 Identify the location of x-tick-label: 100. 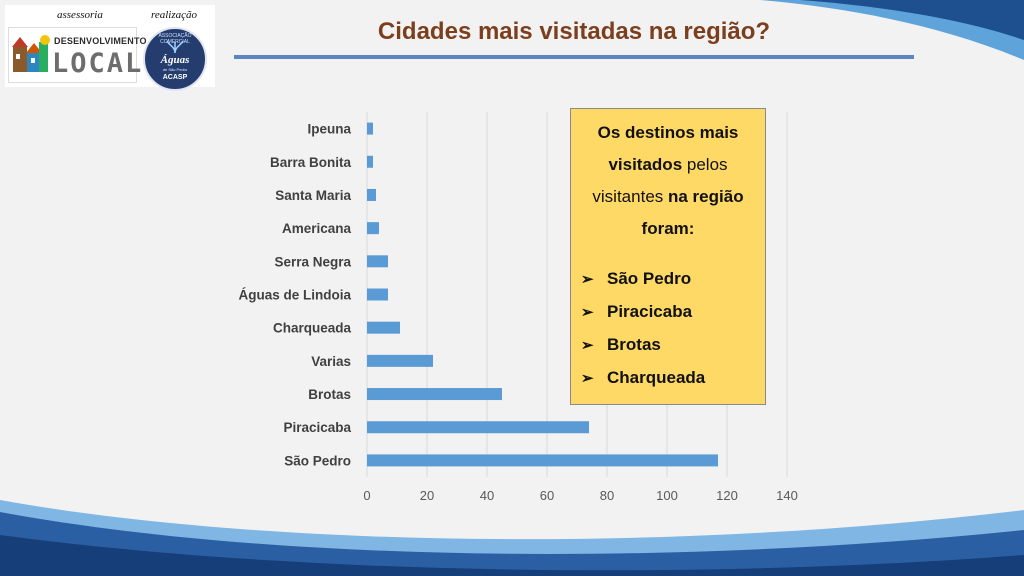
(667, 495).